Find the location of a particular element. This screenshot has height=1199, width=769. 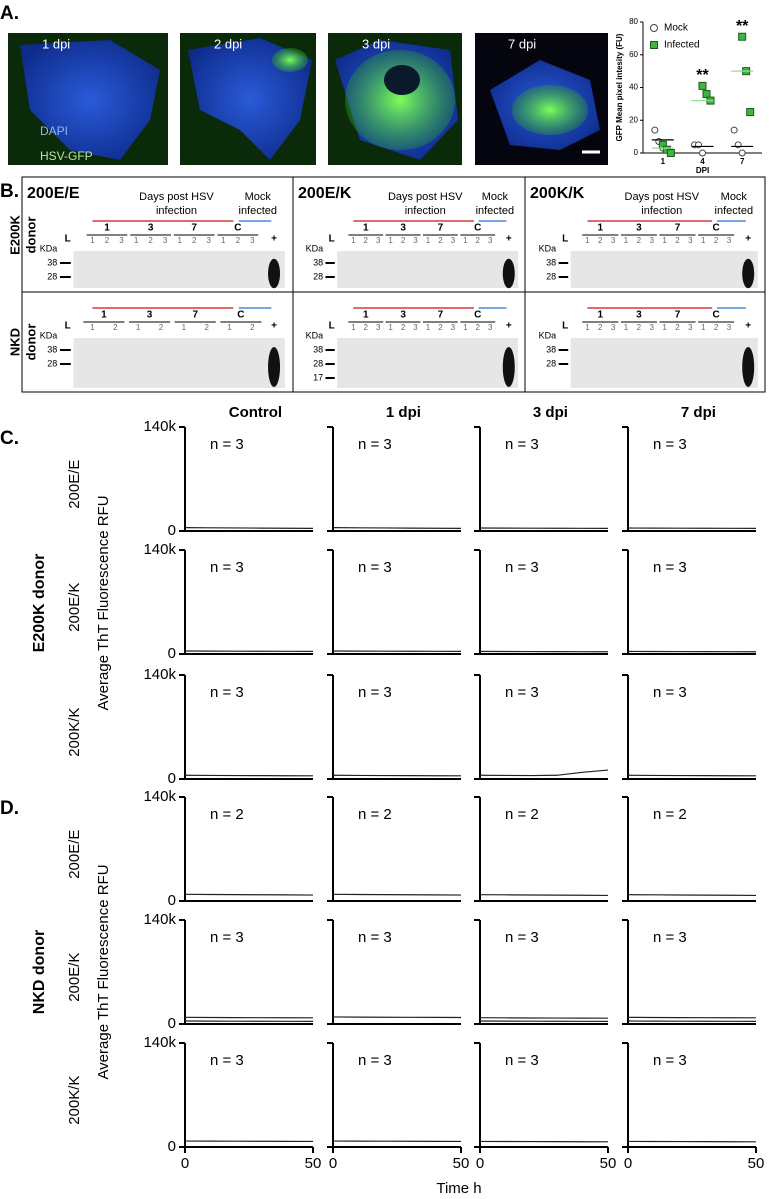

line-chart: 0 140k 0 50 n = 3 is located at coordinates (232, 1103).